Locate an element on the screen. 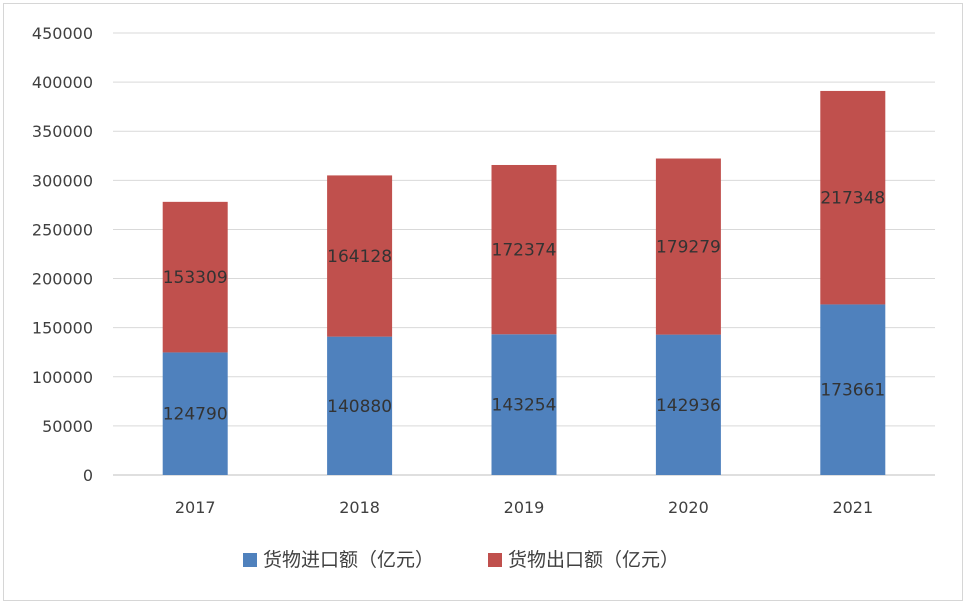  x-tick-label: 2019 is located at coordinates (524, 507).